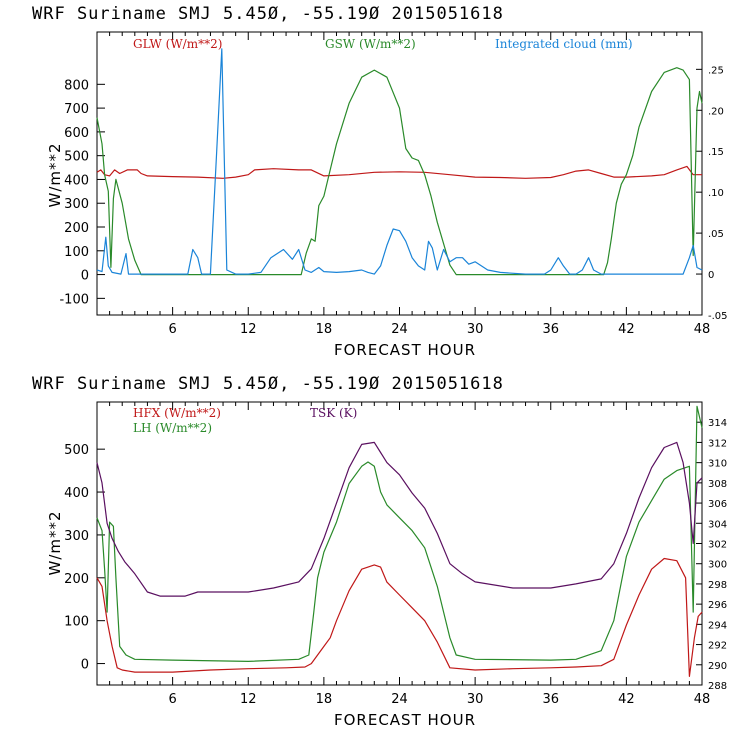  What do you see at coordinates (405, 350) in the screenshot?
I see `top-xlabel: FORECAST HOUR` at bounding box center [405, 350].